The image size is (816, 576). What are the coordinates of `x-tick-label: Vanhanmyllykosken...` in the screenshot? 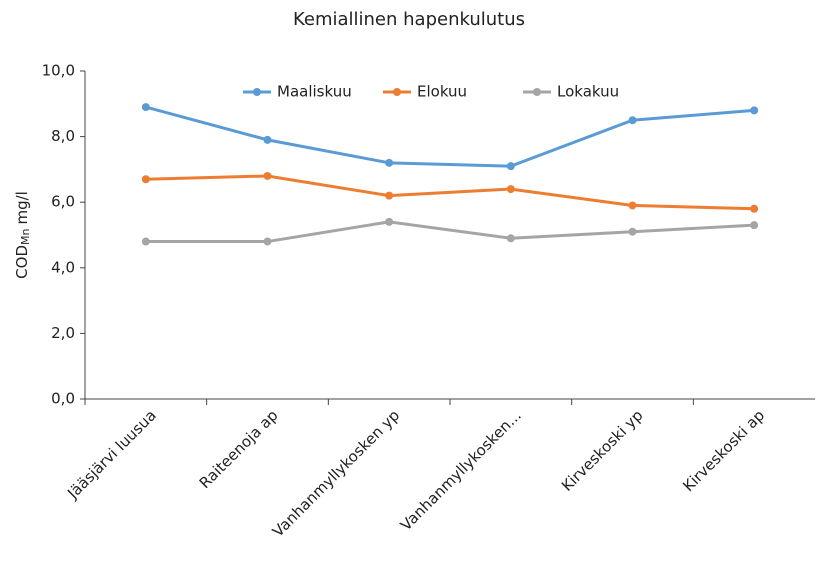 It's located at (461, 470).